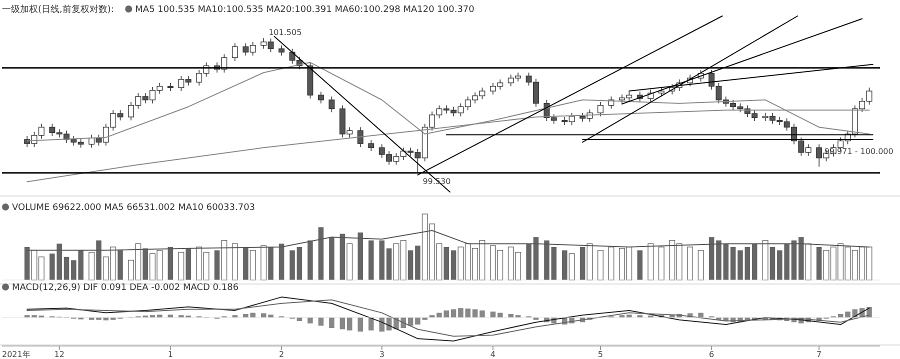 The image size is (900, 359). Describe the element at coordinates (58, 9) in the screenshot. I see `chart-title: 一级加权(日线,前复权对数):` at that location.